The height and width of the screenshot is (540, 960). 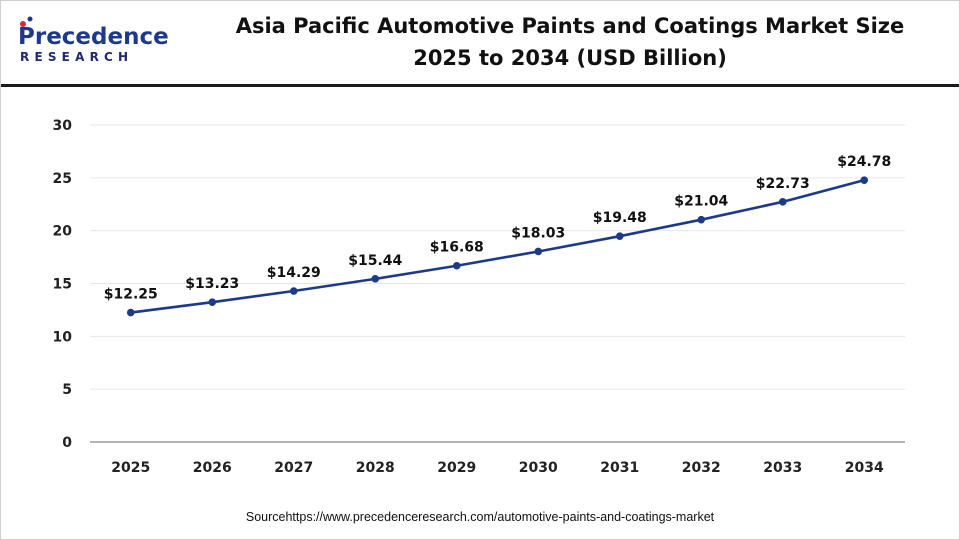 I want to click on x-tick-label: 2033, so click(x=782, y=468).